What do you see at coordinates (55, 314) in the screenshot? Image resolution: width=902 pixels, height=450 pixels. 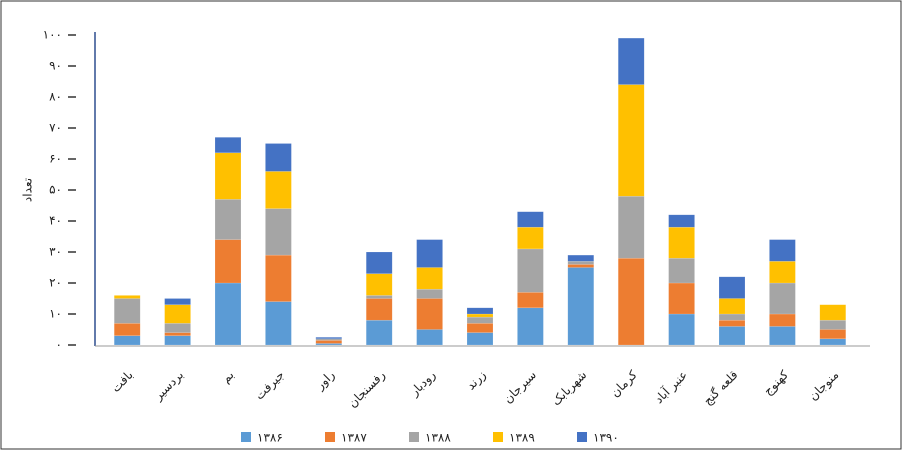 I see `y-tick-label: ۱۰` at bounding box center [55, 314].